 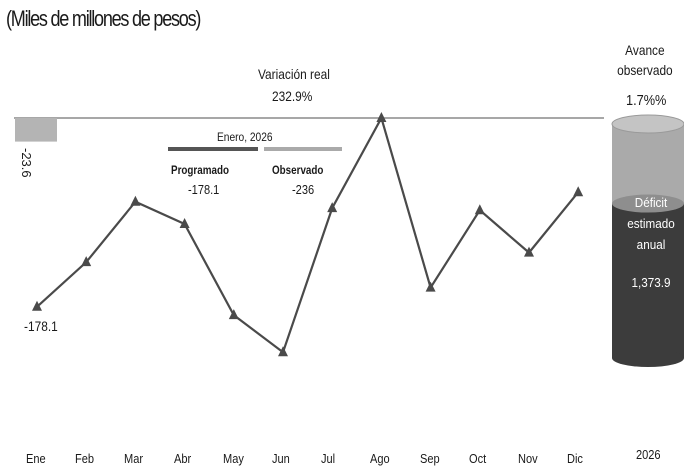 What do you see at coordinates (648, 358) in the screenshot?
I see `cylinder-bottom` at bounding box center [648, 358].